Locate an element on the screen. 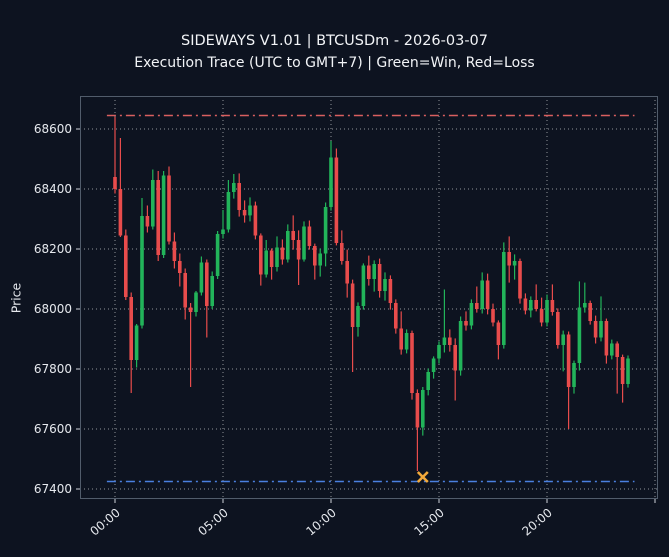  y-tick-label: 68200 is located at coordinates (53, 249).